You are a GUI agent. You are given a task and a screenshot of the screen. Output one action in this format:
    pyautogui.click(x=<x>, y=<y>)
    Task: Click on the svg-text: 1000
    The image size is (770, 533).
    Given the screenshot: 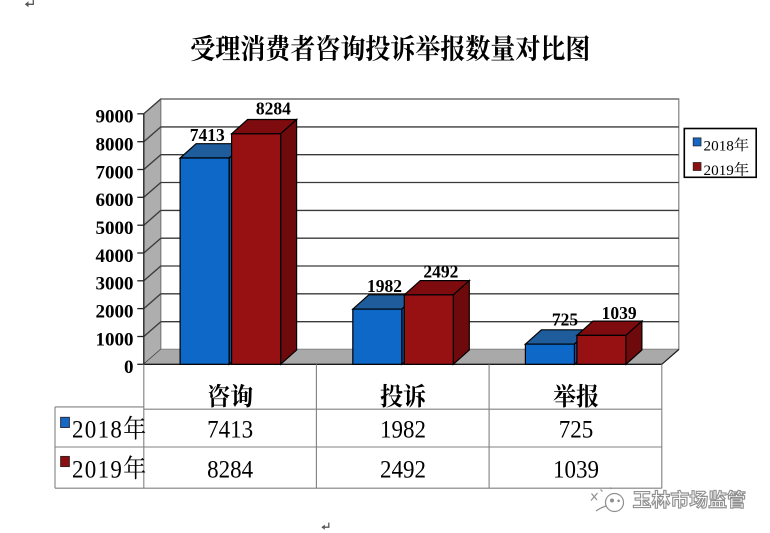 What is the action you would take?
    pyautogui.click(x=115, y=339)
    